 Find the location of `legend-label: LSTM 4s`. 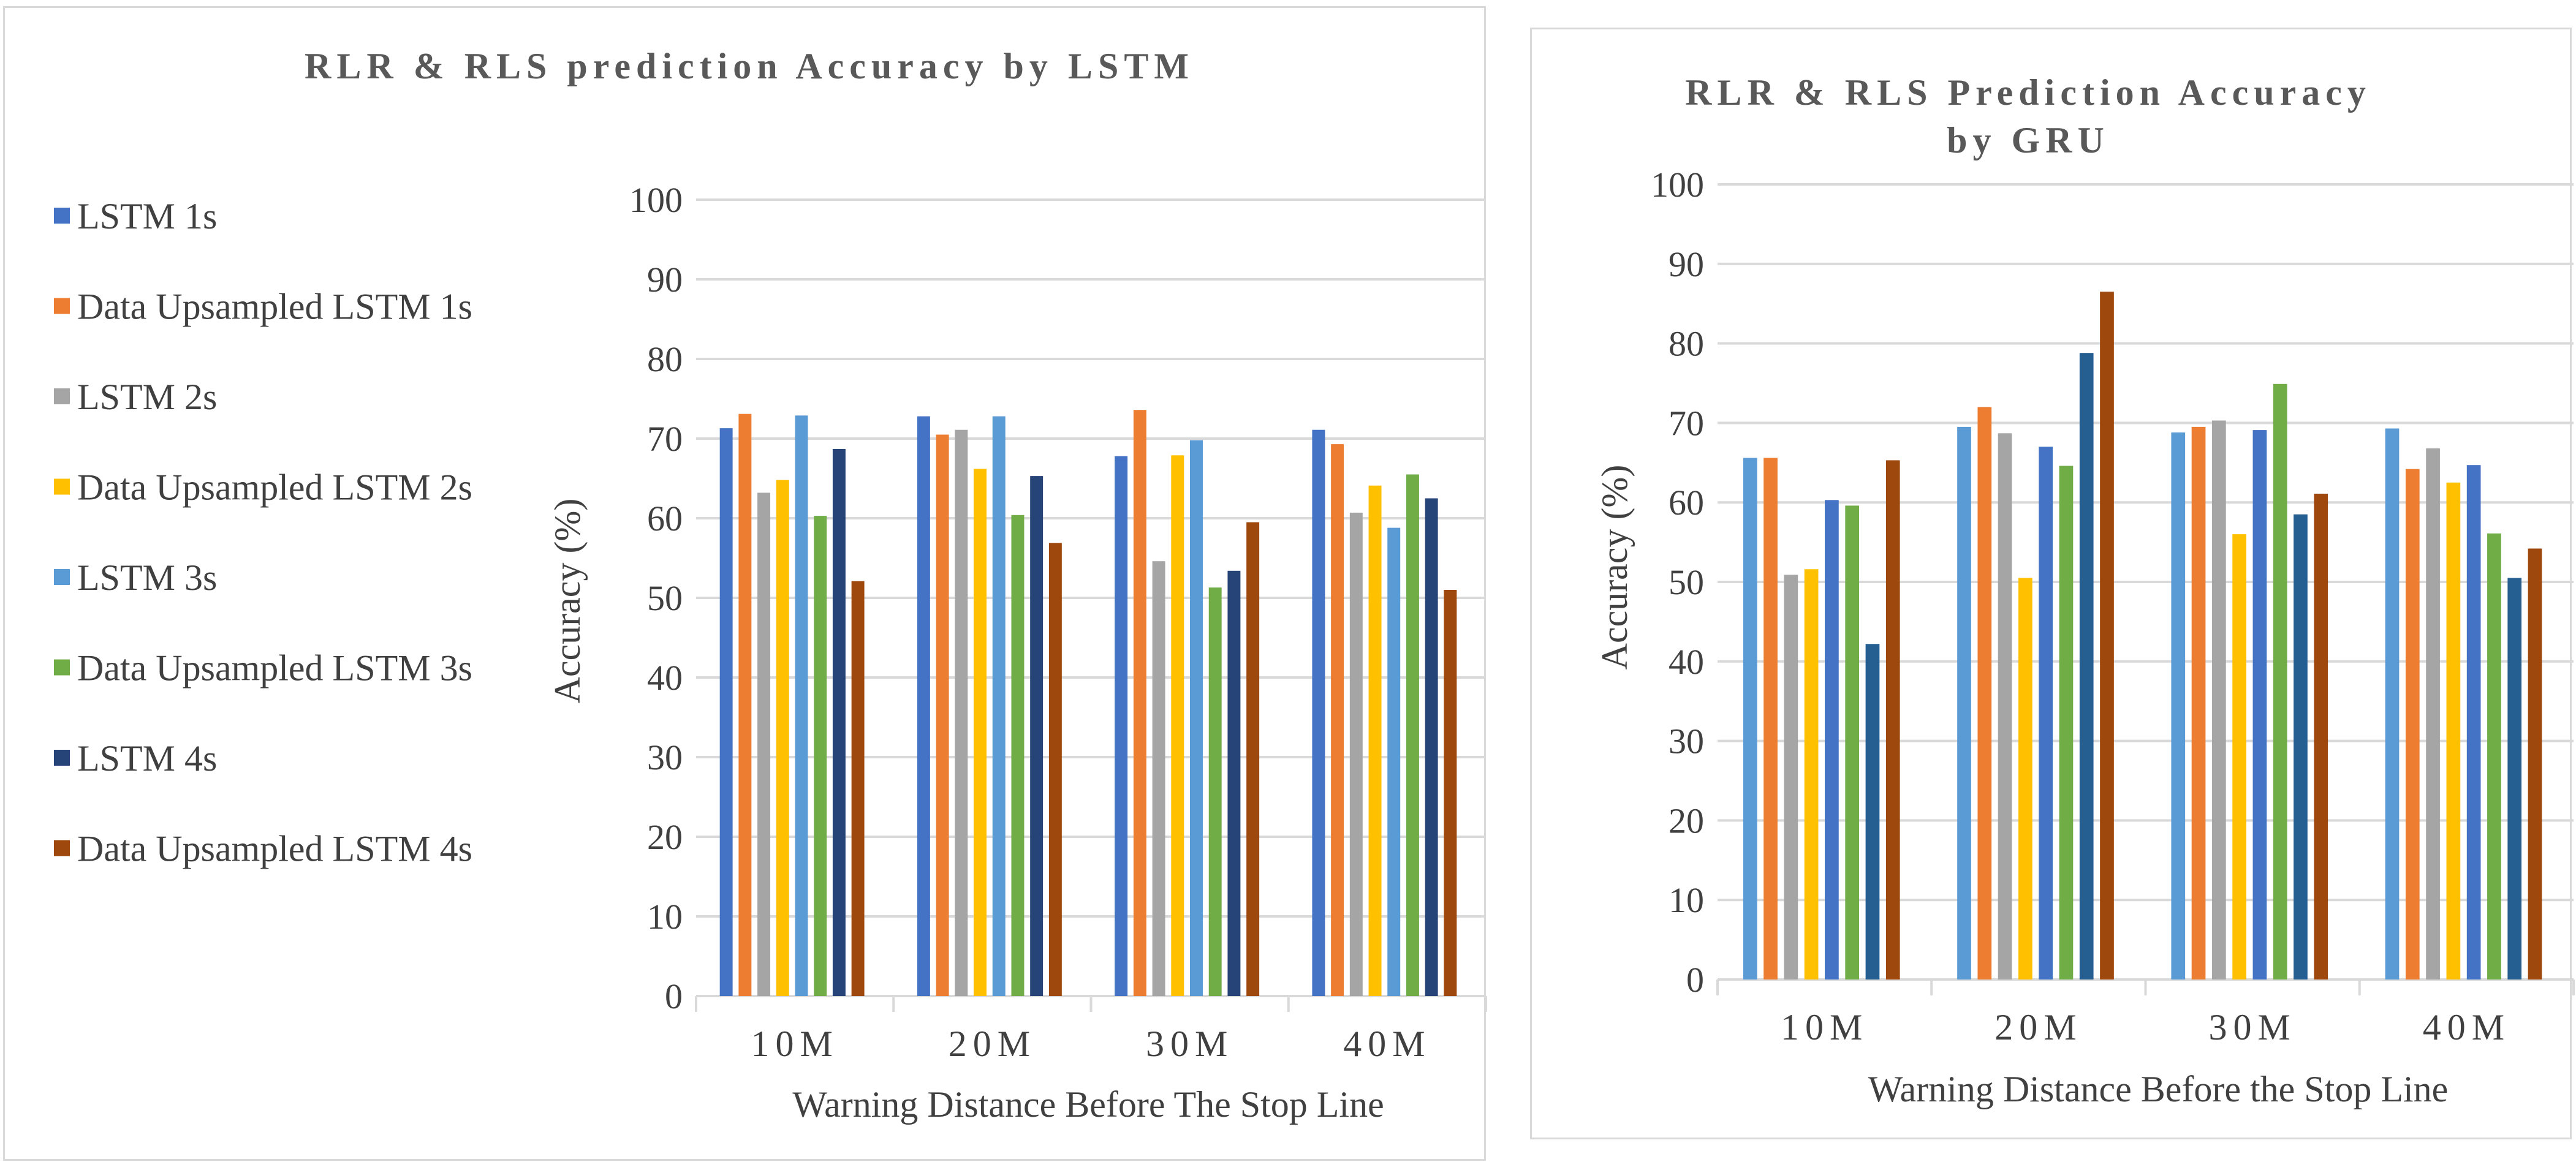

legend-label: LSTM 4s is located at coordinates (147, 758).